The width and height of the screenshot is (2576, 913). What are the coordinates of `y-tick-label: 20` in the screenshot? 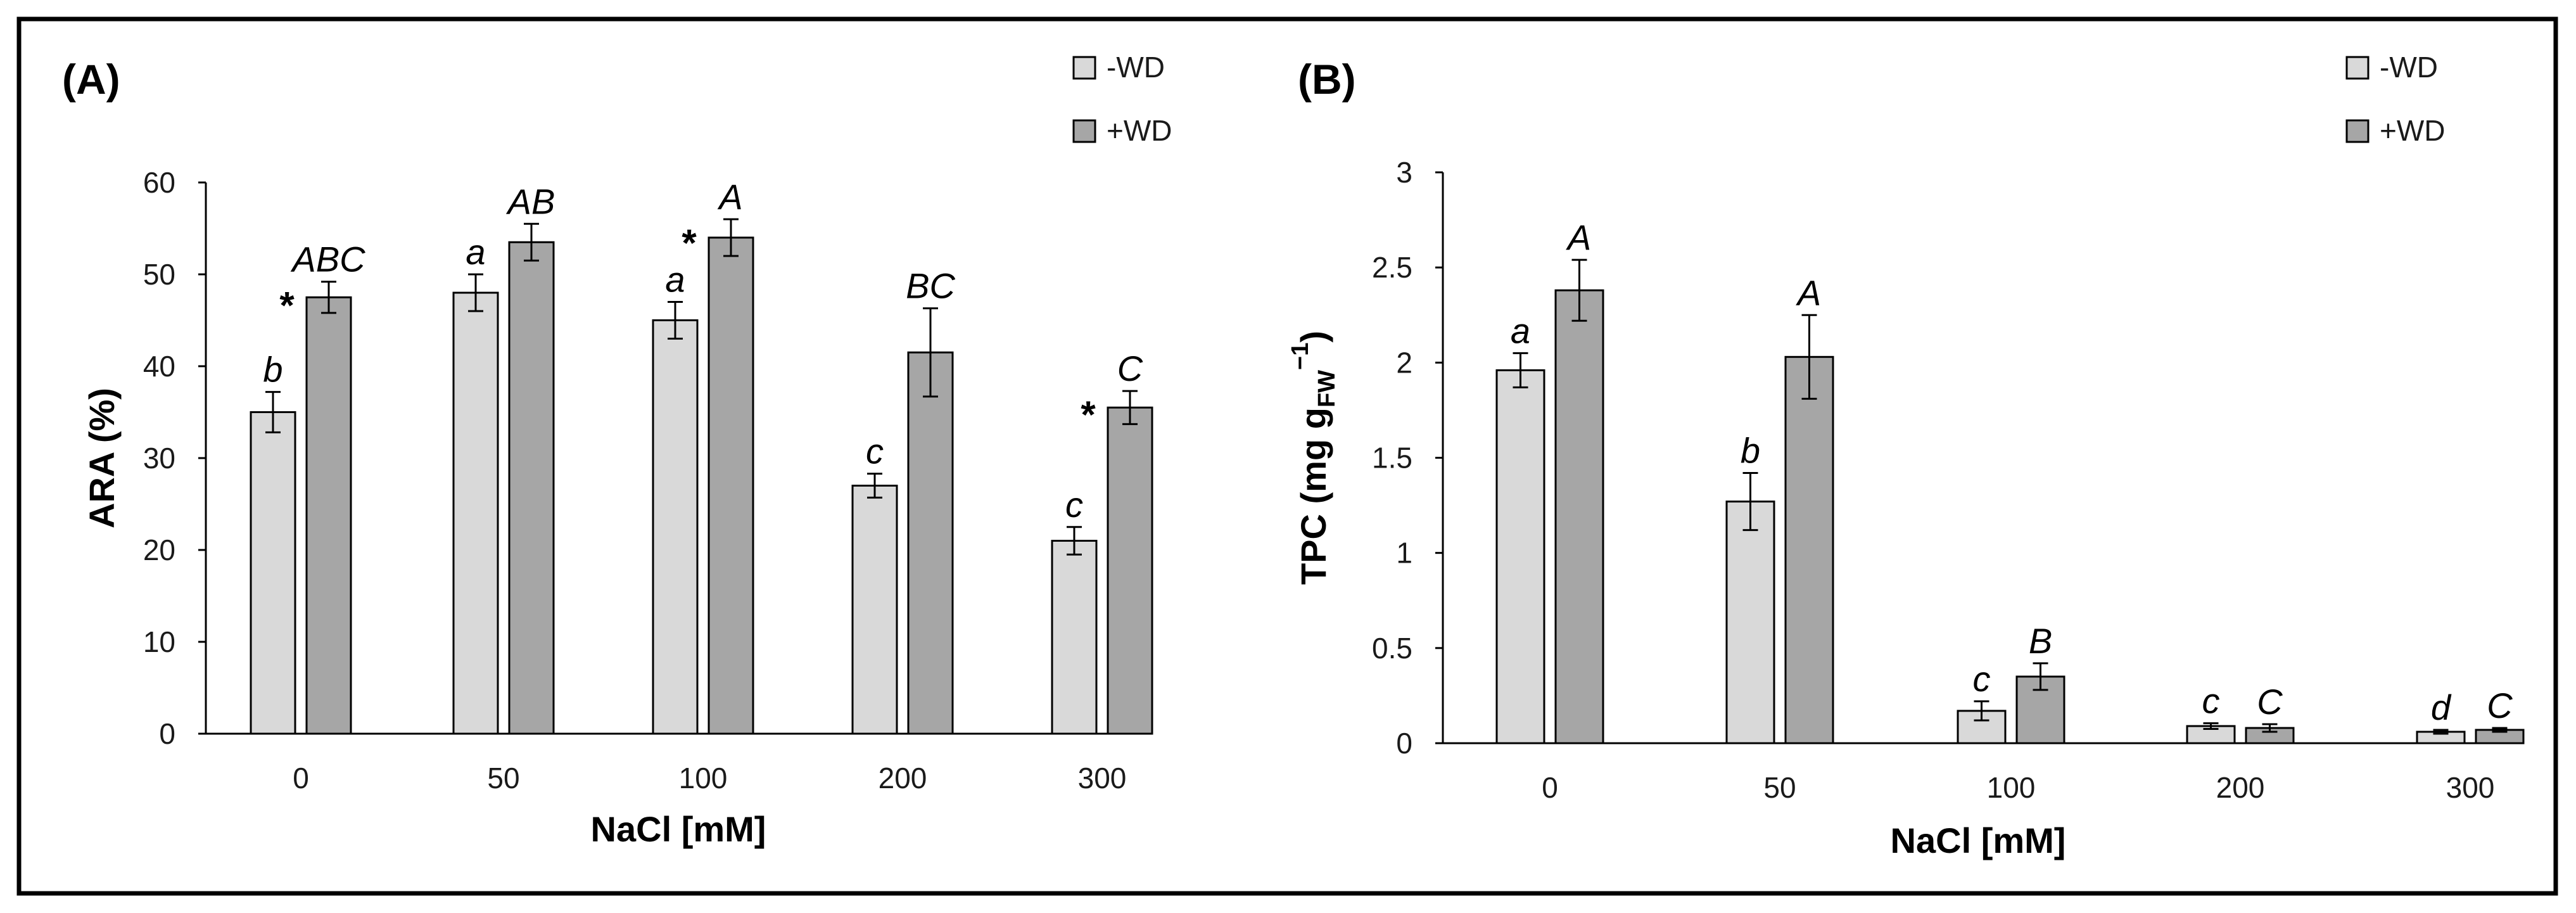 It's located at (159, 549).